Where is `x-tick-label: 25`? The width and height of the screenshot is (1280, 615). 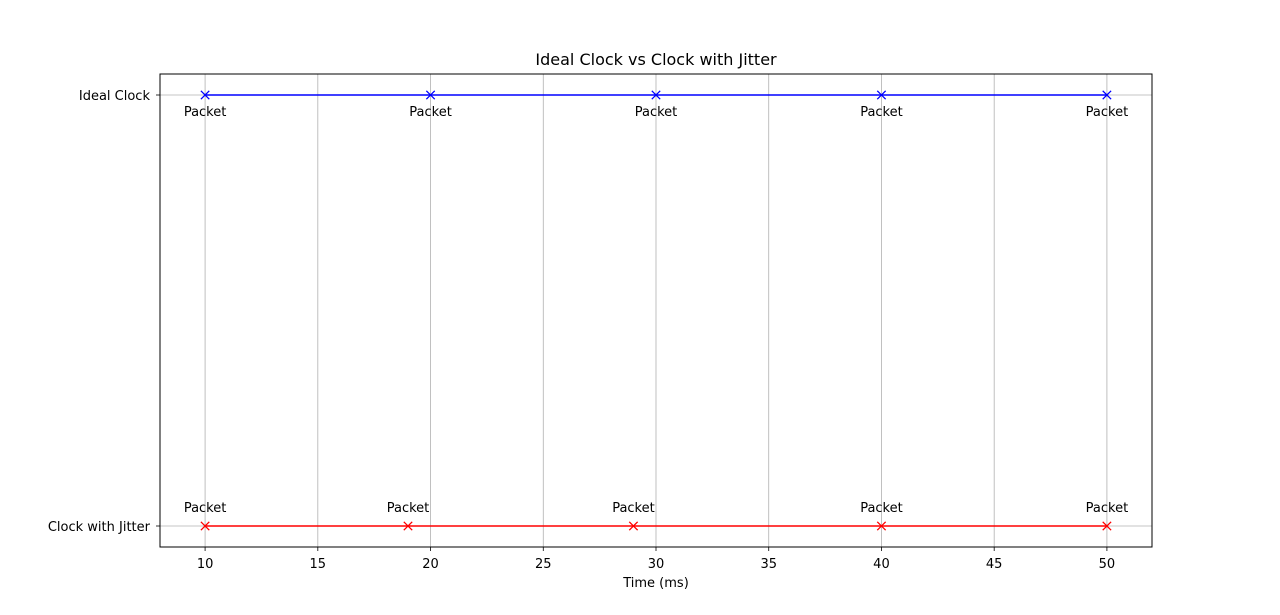
x-tick-label: 25 is located at coordinates (543, 564).